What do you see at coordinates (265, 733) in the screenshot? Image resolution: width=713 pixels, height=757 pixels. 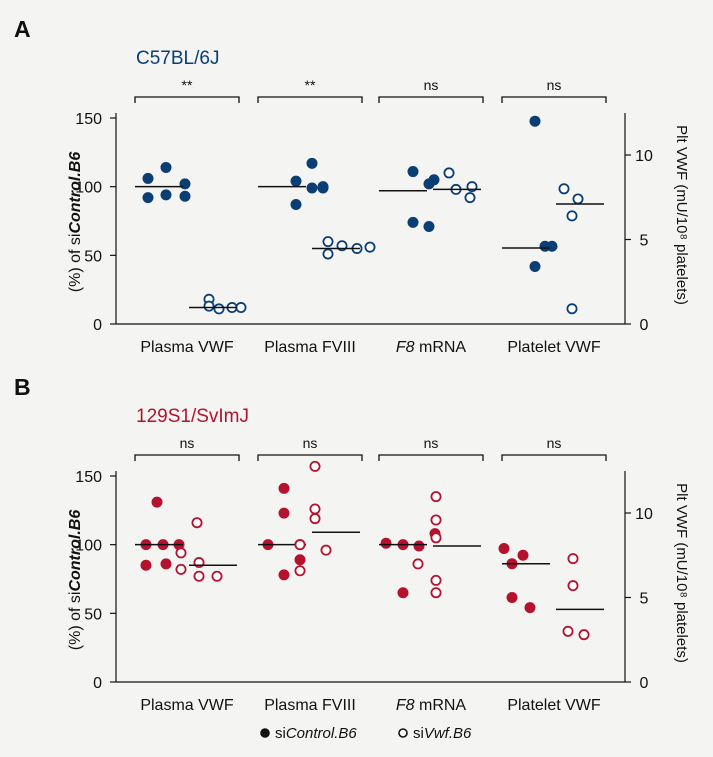 I see `legend-marker-filled` at bounding box center [265, 733].